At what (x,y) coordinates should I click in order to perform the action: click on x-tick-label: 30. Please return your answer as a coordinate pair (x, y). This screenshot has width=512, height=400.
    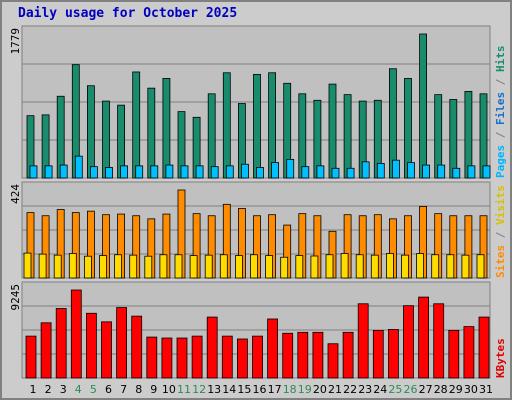
    Looking at the image, I should click on (471, 389).